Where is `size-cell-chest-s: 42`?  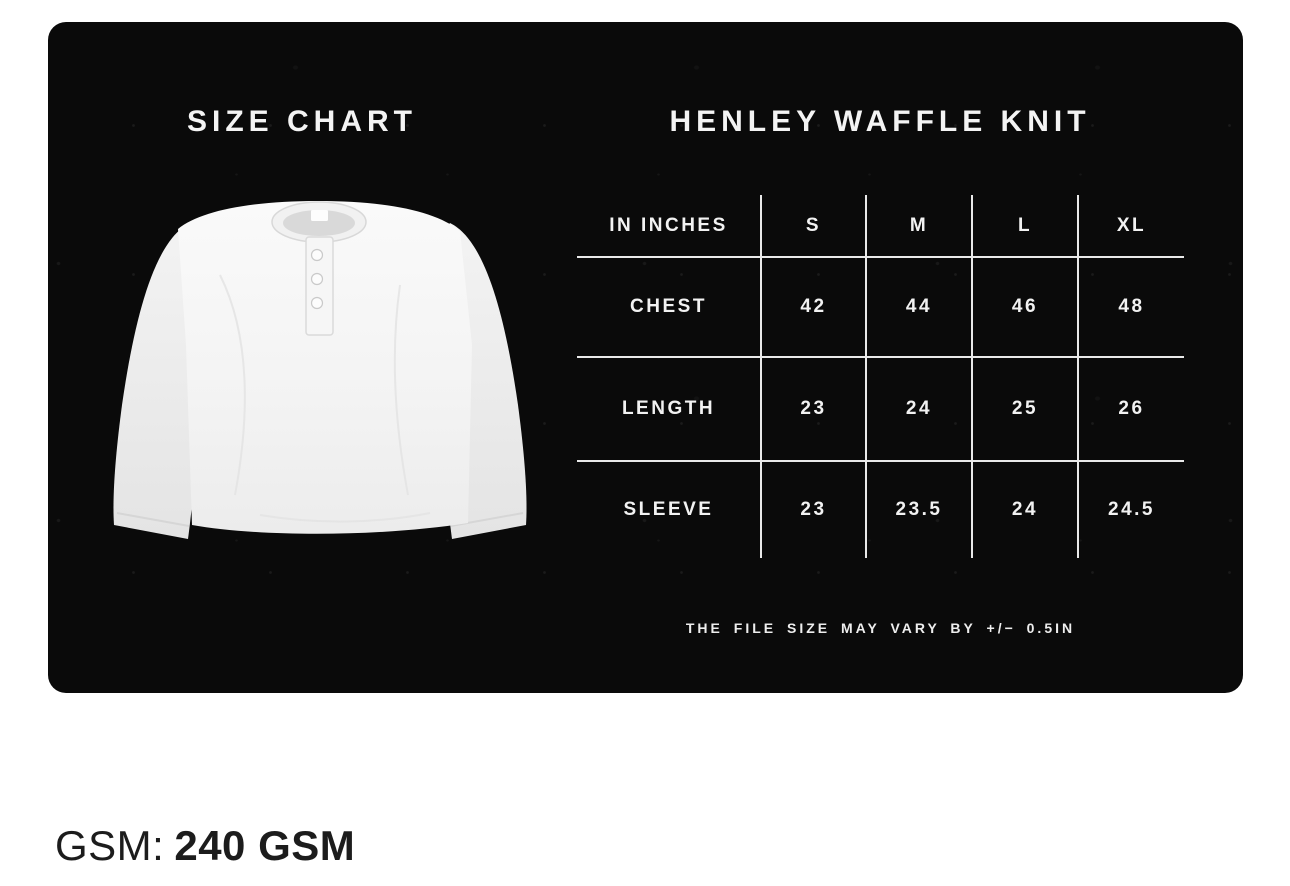 size-cell-chest-s: 42 is located at coordinates (814, 308).